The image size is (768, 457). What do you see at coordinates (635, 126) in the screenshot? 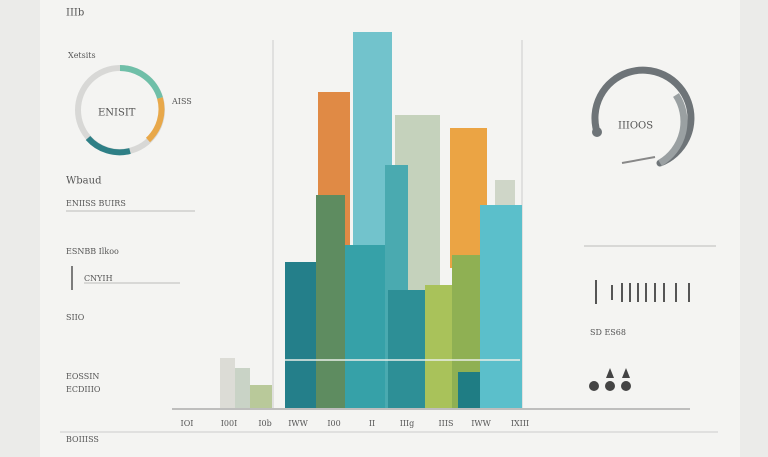
I see `gauge-label: IIIOOS` at bounding box center [635, 126].